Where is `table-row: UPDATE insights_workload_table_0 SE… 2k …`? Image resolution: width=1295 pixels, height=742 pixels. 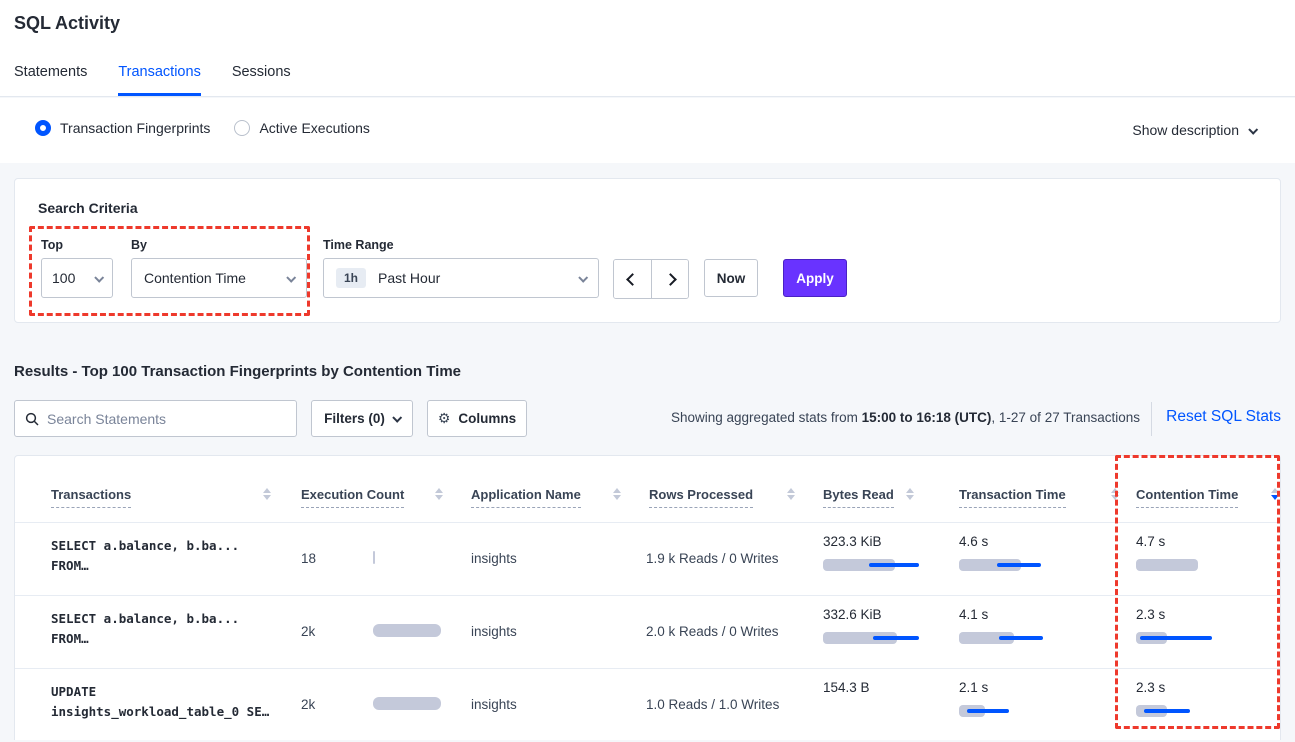 table-row: UPDATE insights_workload_table_0 SE… 2k … is located at coordinates (647, 705).